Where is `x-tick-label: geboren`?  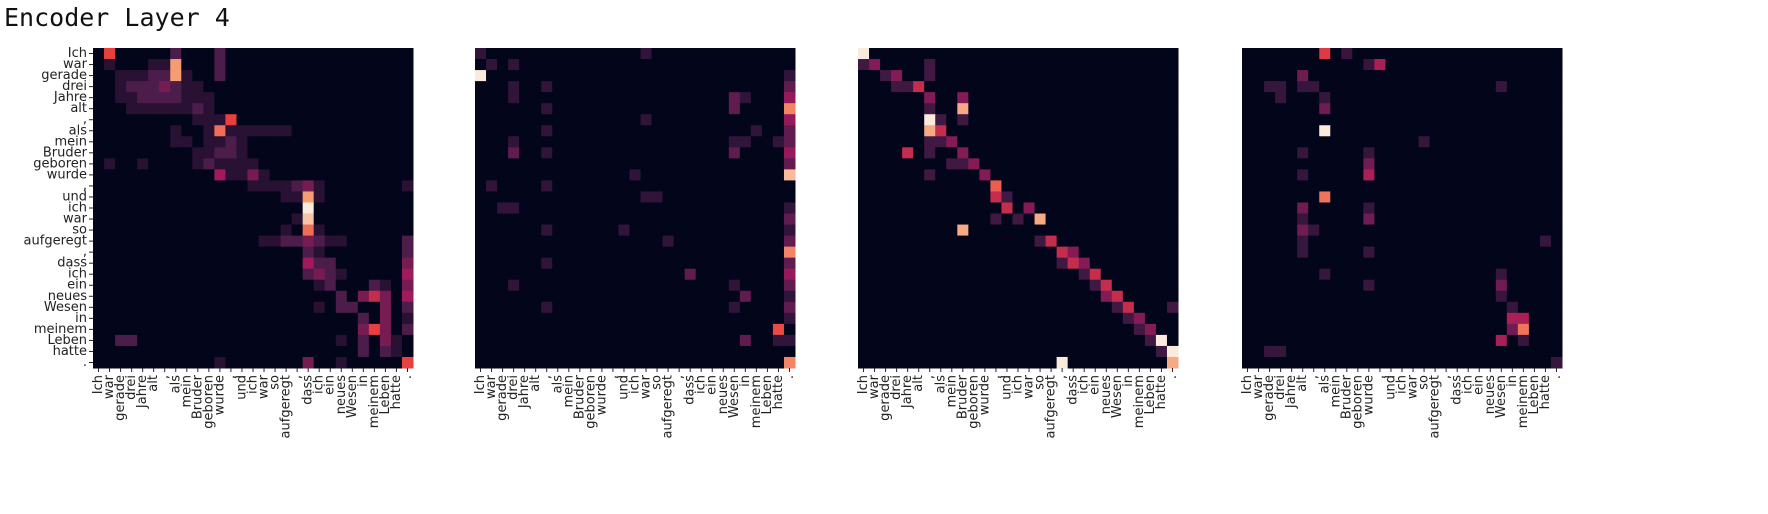 x-tick-label: geboren is located at coordinates (590, 402).